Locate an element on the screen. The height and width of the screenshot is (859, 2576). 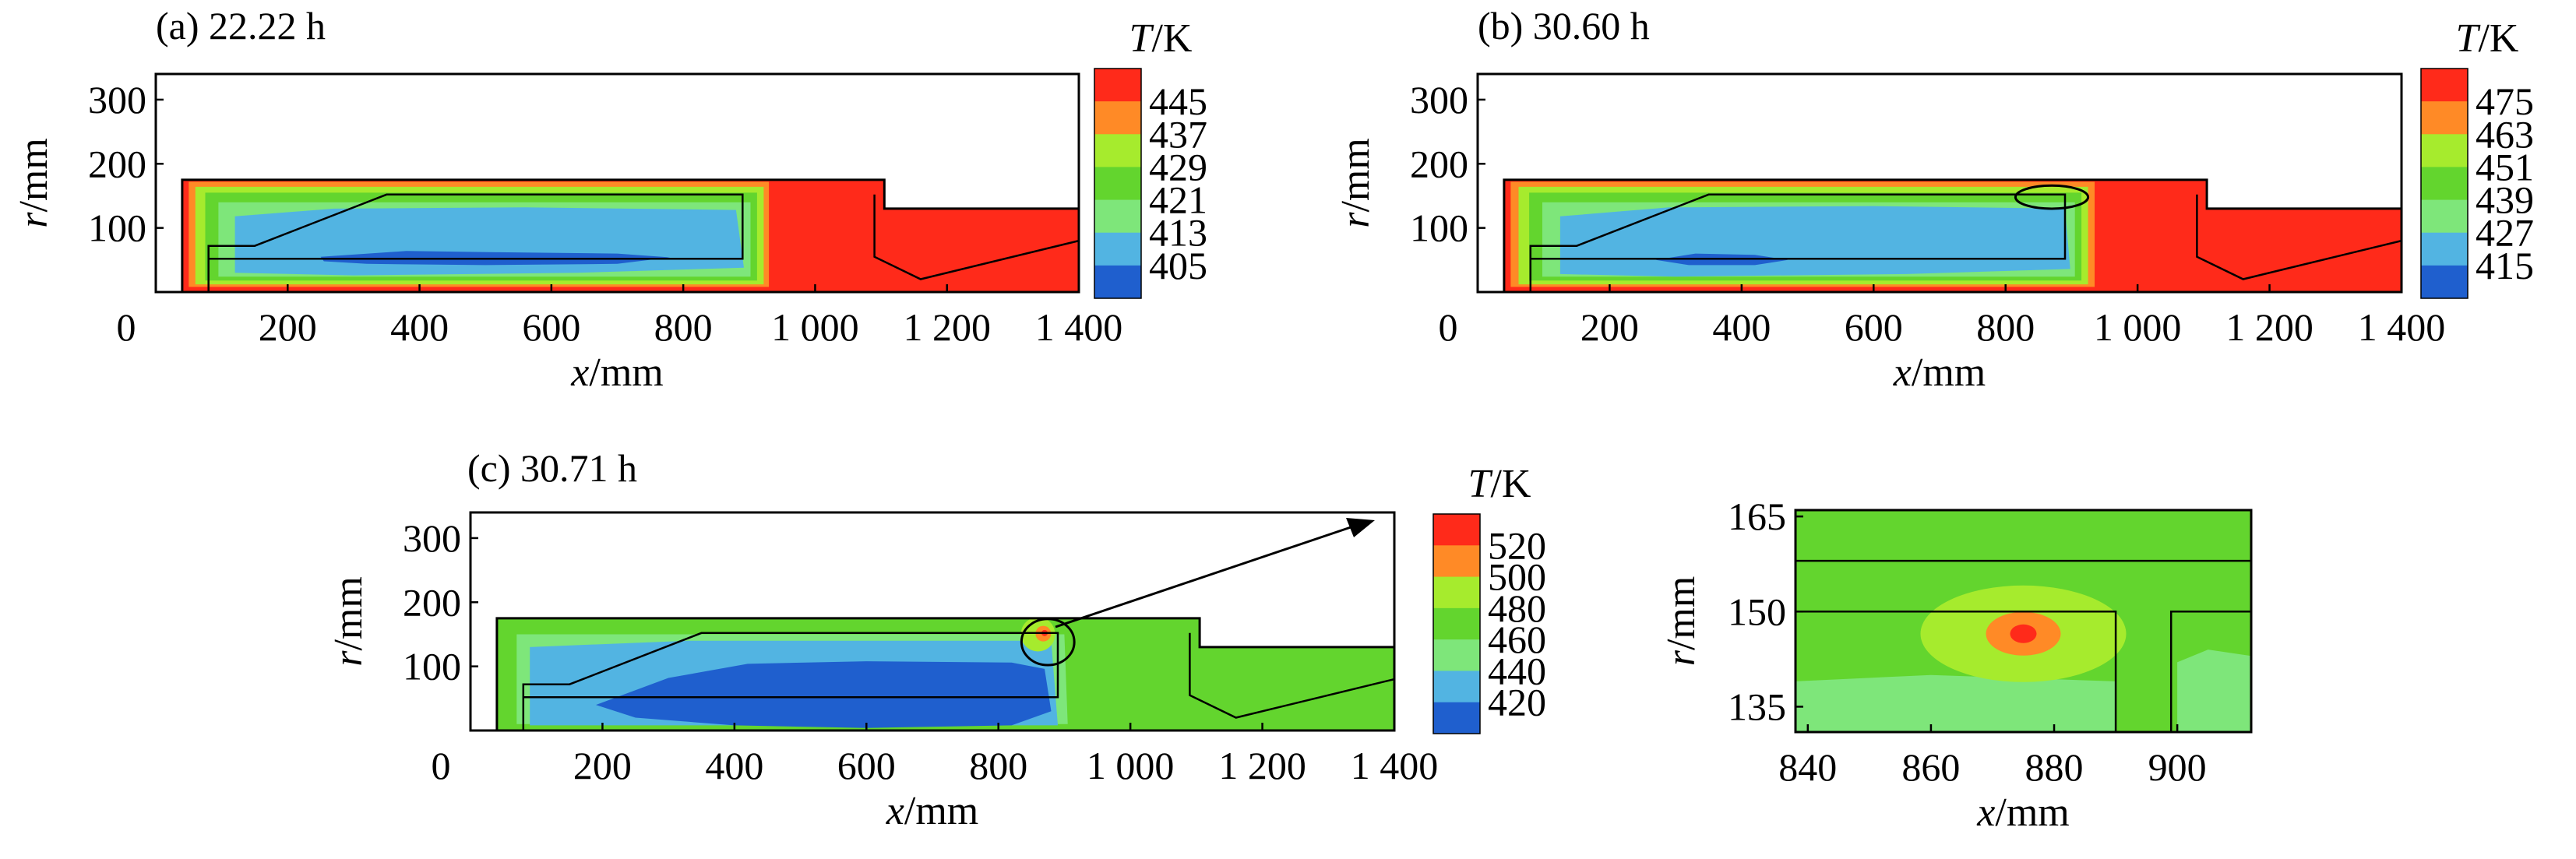
x-tick-label: 840 is located at coordinates (1808, 767).